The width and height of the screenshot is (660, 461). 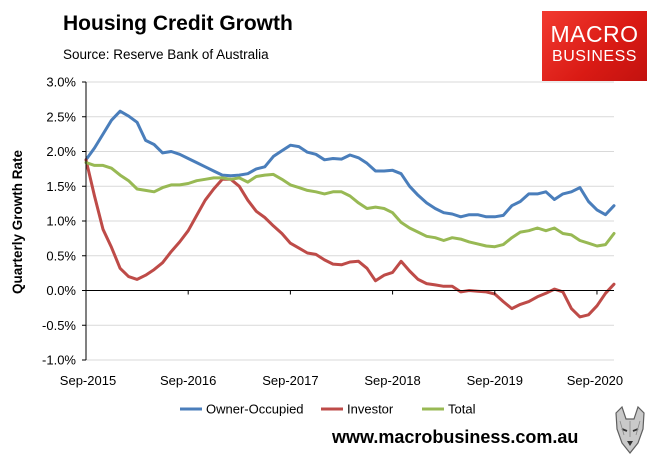 I want to click on wolf-mascot-icon, so click(x=630, y=429).